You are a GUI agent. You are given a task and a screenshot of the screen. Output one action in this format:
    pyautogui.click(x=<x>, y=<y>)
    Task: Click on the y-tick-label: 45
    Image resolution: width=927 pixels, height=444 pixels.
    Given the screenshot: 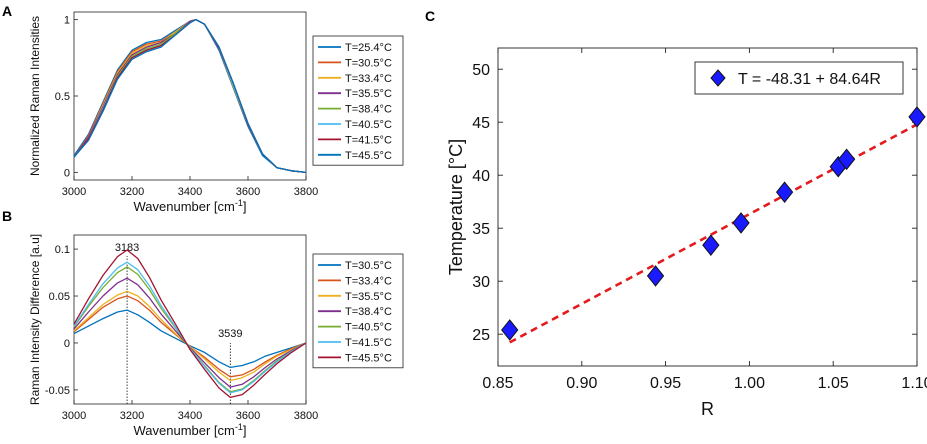 What is the action you would take?
    pyautogui.click(x=481, y=123)
    